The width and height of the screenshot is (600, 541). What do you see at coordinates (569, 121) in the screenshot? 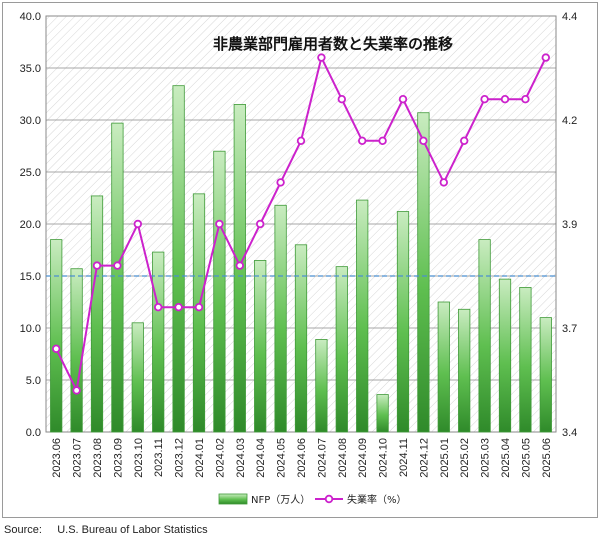
I see `y-right-tick-label: 4.2` at bounding box center [569, 121].